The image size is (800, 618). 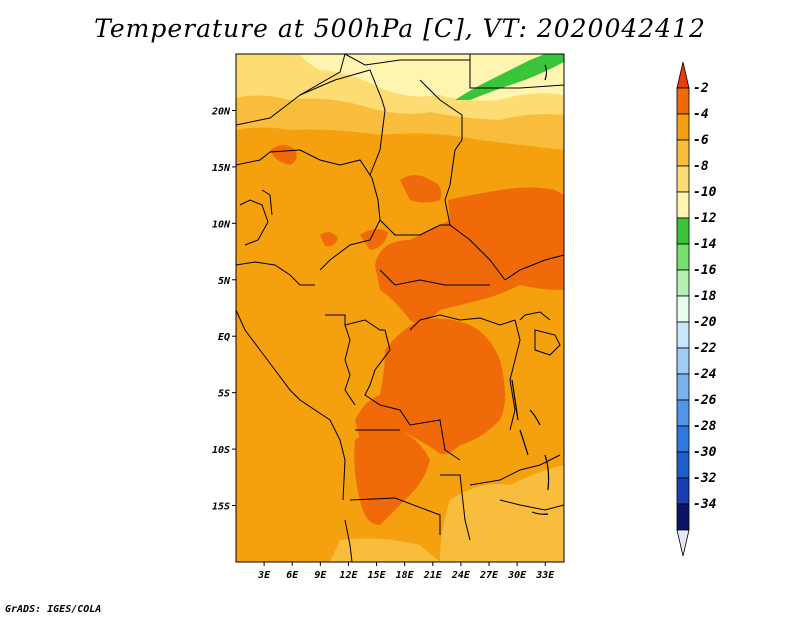 I want to click on colorbar-label: -2, so click(x=701, y=88).